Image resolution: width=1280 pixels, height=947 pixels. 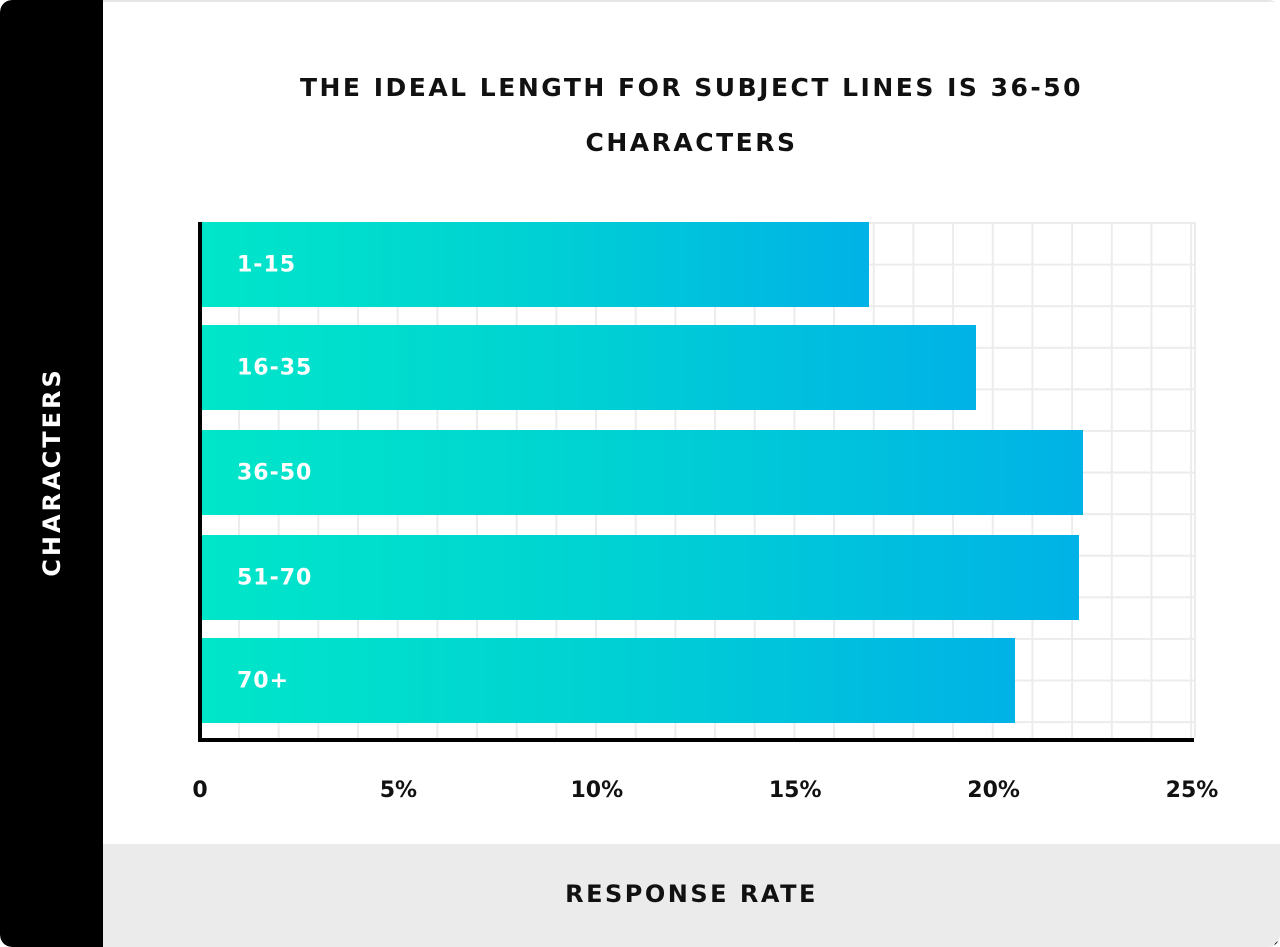 I want to click on x-tick-25: 25%, so click(x=1192, y=790).